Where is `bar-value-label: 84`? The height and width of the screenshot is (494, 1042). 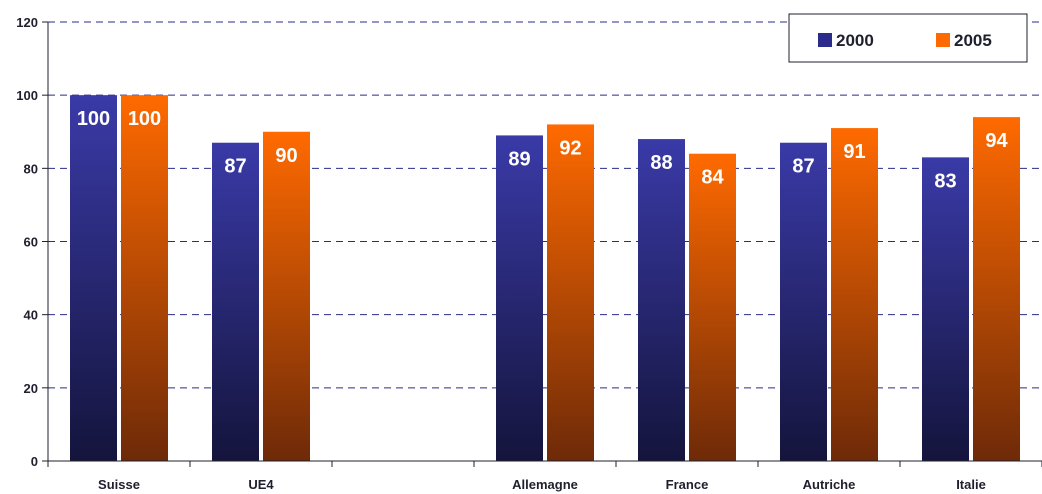
bar-value-label: 84 is located at coordinates (712, 178).